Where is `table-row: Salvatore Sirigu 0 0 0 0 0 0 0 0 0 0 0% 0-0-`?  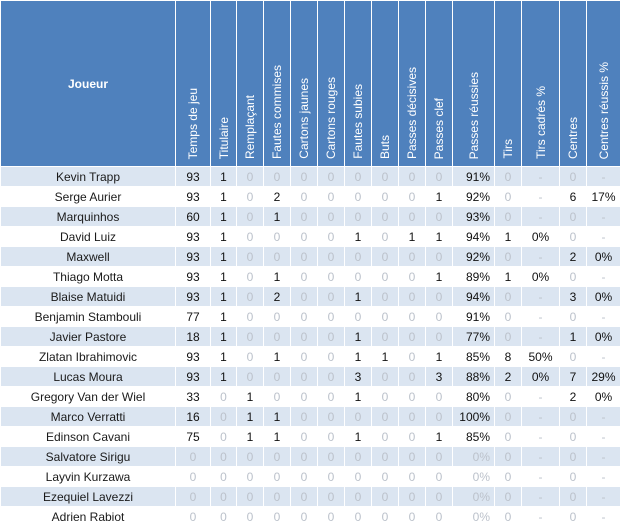
table-row: Salvatore Sirigu 0 0 0 0 0 0 0 0 0 0 0% 0-0- is located at coordinates (310, 456).